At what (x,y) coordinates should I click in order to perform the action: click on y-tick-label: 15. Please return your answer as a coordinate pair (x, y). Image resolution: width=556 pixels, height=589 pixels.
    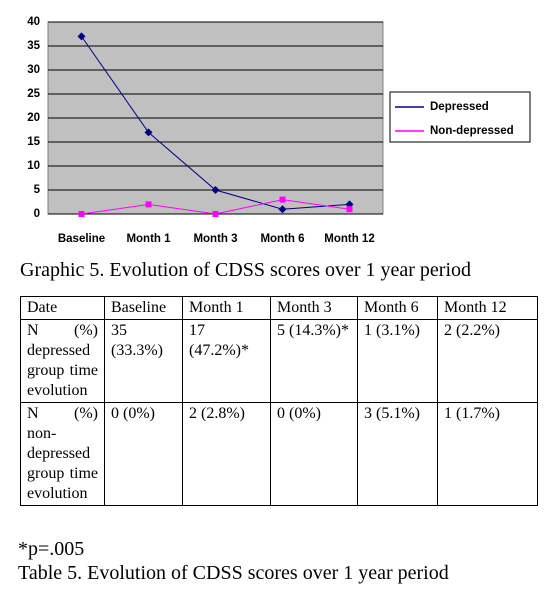
    Looking at the image, I should click on (33, 142).